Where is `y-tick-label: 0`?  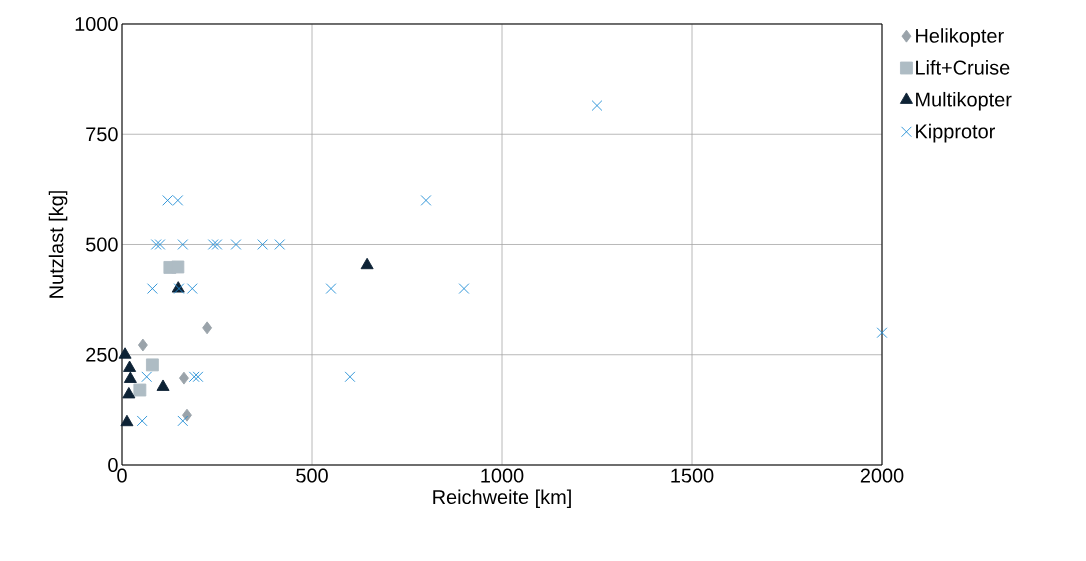
y-tick-label: 0 is located at coordinates (113, 465).